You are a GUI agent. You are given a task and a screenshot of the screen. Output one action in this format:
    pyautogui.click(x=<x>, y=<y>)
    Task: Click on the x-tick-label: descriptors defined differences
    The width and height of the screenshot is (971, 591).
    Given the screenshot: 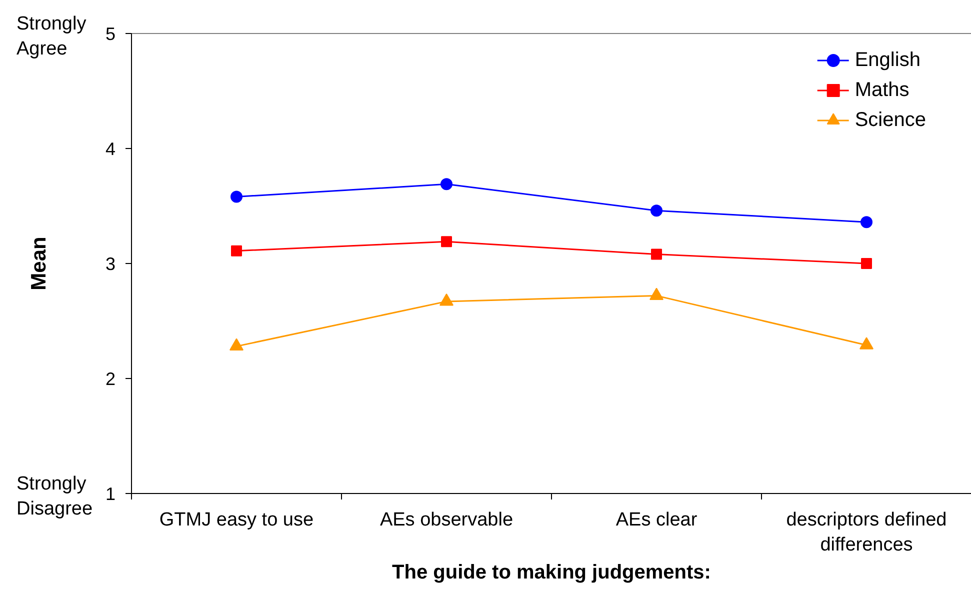 What is the action you would take?
    pyautogui.click(x=866, y=533)
    